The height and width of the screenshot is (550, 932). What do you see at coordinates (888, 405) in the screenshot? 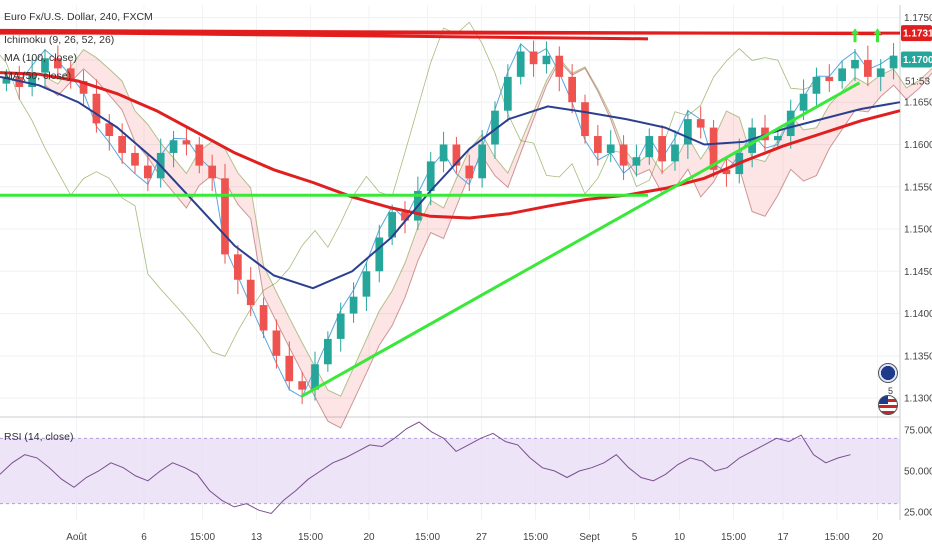
I see `us-flag-icon` at bounding box center [888, 405].